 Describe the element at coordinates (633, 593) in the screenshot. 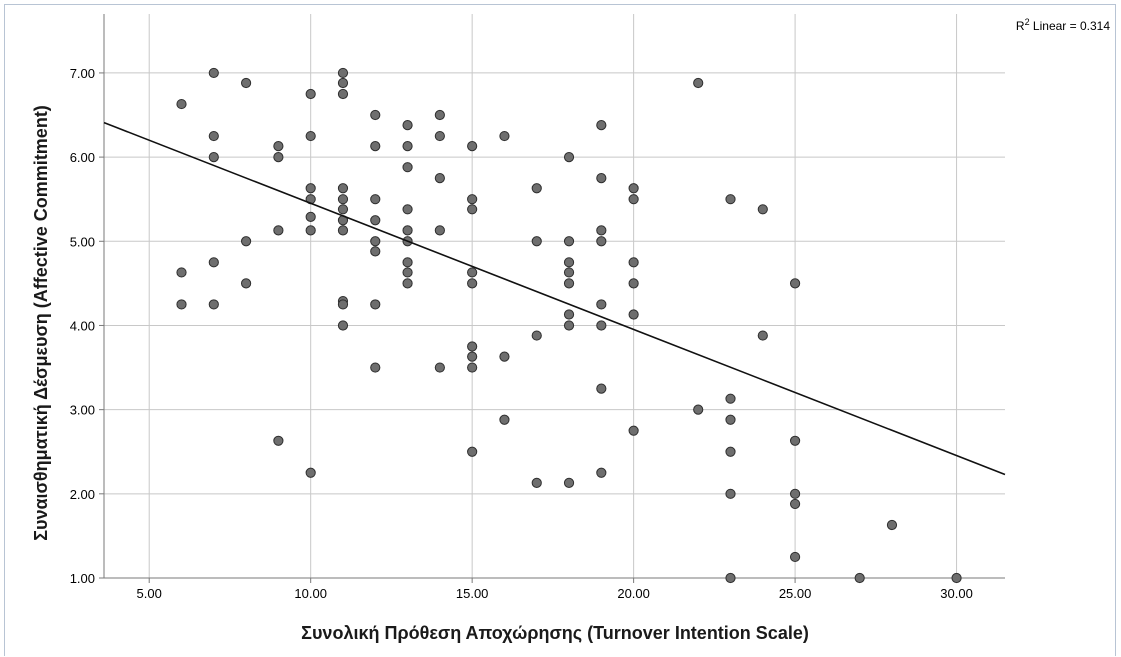

I see `x-tick-label: 20.00` at that location.